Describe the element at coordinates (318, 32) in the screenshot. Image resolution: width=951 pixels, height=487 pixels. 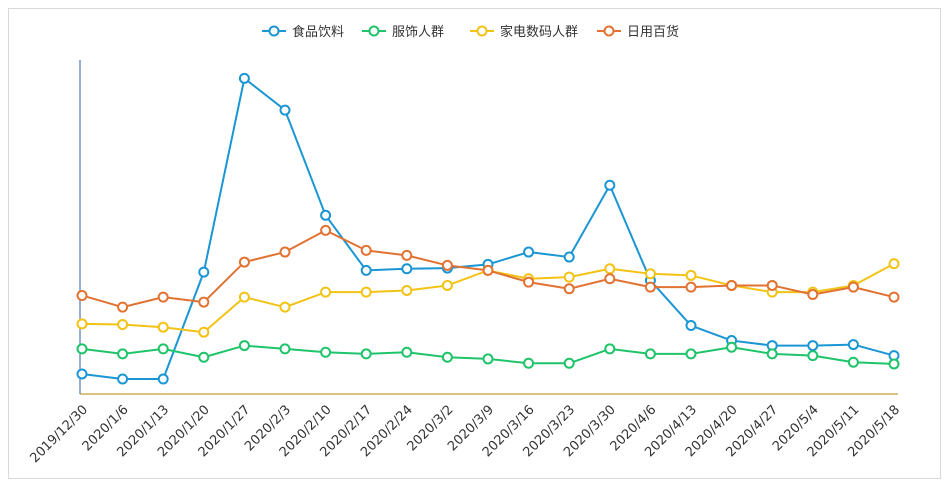
I see `legend-label: 食品饮料` at that location.